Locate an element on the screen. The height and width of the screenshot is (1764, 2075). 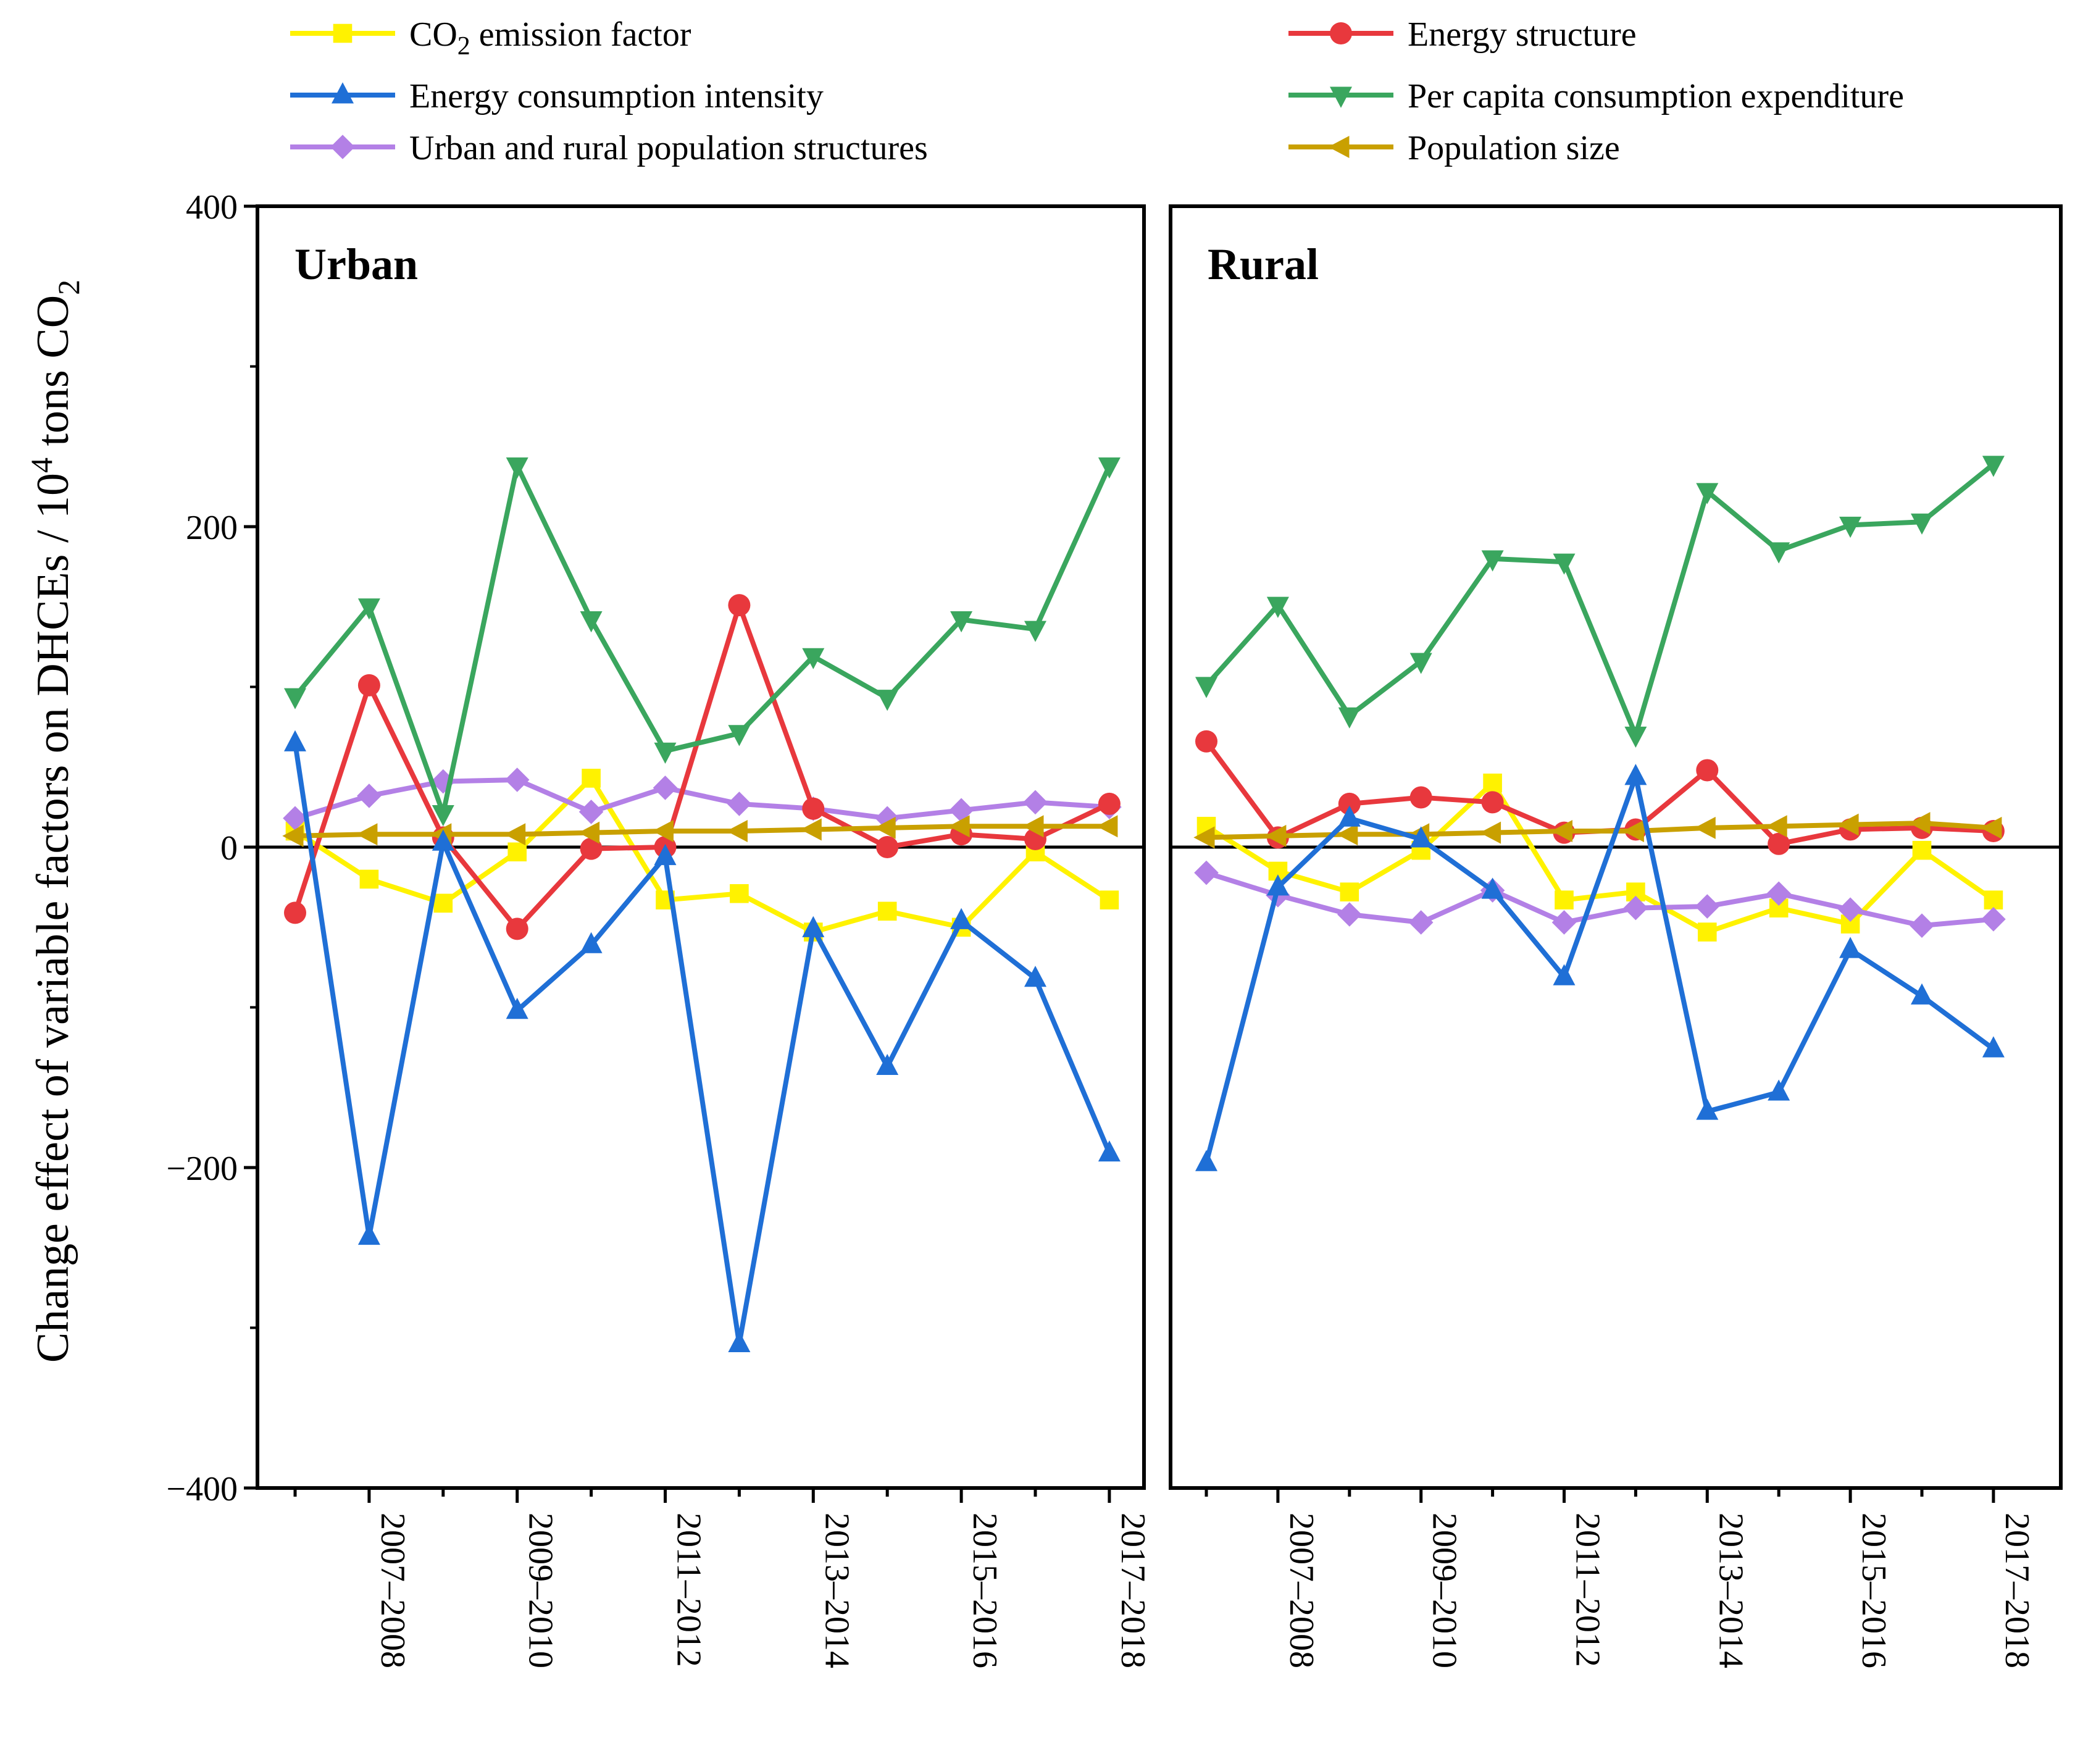
legend-item-urps: Urban and rural population structures is located at coordinates (609, 148).